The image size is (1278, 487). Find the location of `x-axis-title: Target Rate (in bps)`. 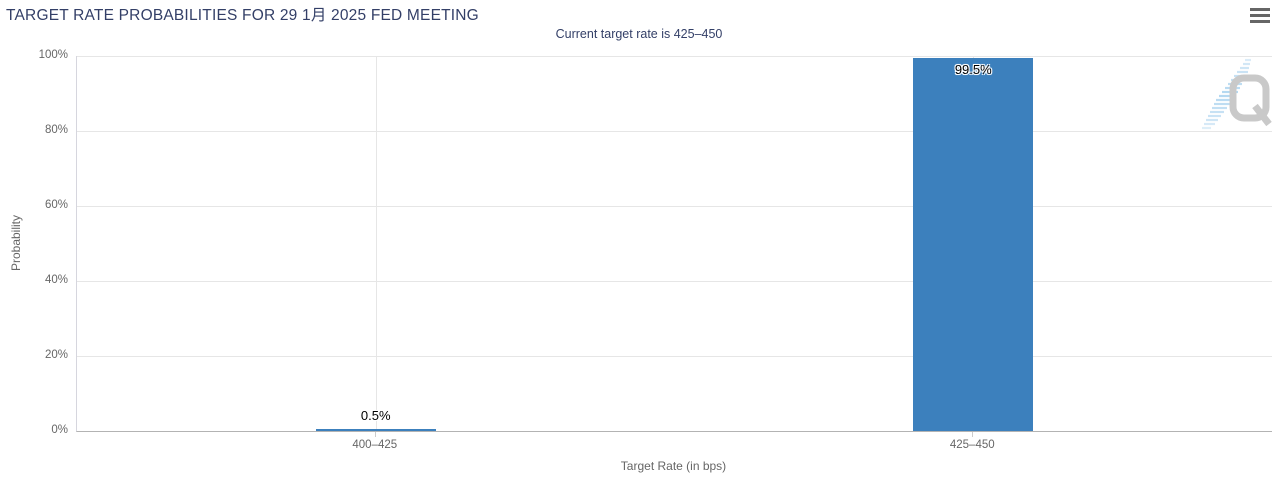

x-axis-title: Target Rate (in bps) is located at coordinates (673, 466).